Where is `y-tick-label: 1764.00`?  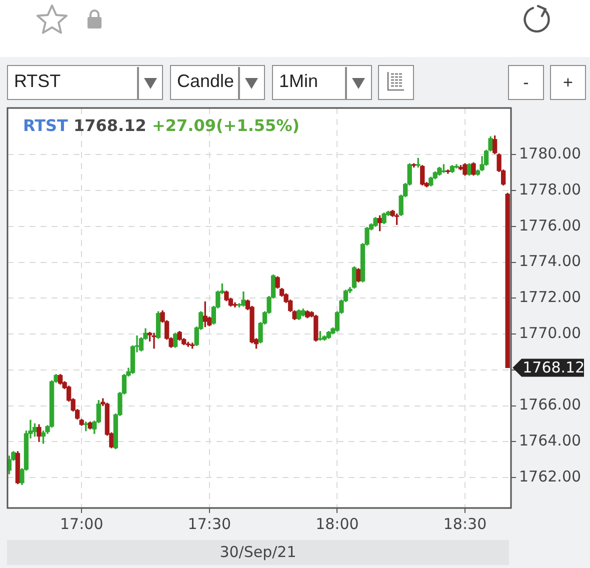
y-tick-label: 1764.00 is located at coordinates (550, 441).